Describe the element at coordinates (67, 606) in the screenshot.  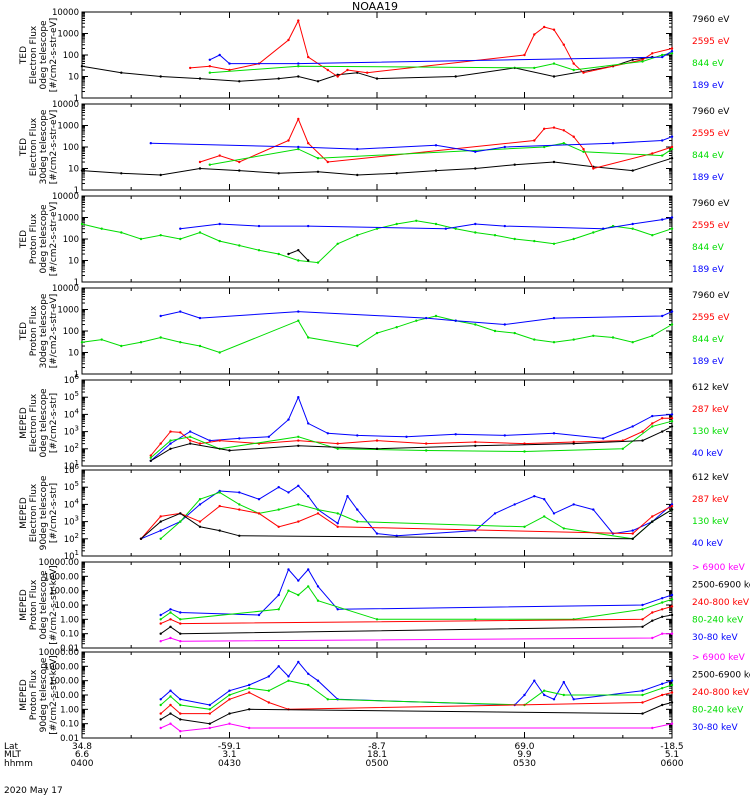
I see `y-tick-label: 10.00` at that location.